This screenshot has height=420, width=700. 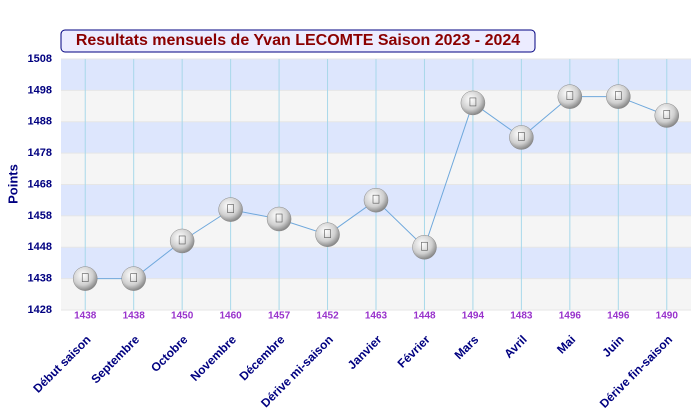 I want to click on y-tick-label: 1438, so click(x=40, y=279).